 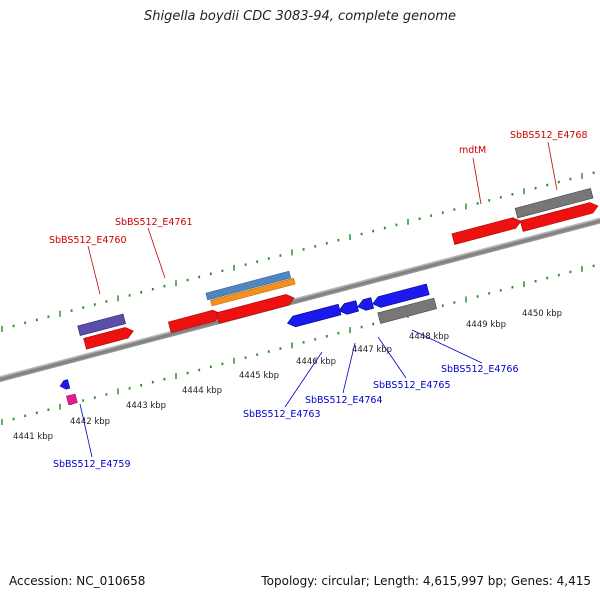 I want to click on label-sbbs512-e4761: SbBS512_E4761, so click(x=154, y=222).